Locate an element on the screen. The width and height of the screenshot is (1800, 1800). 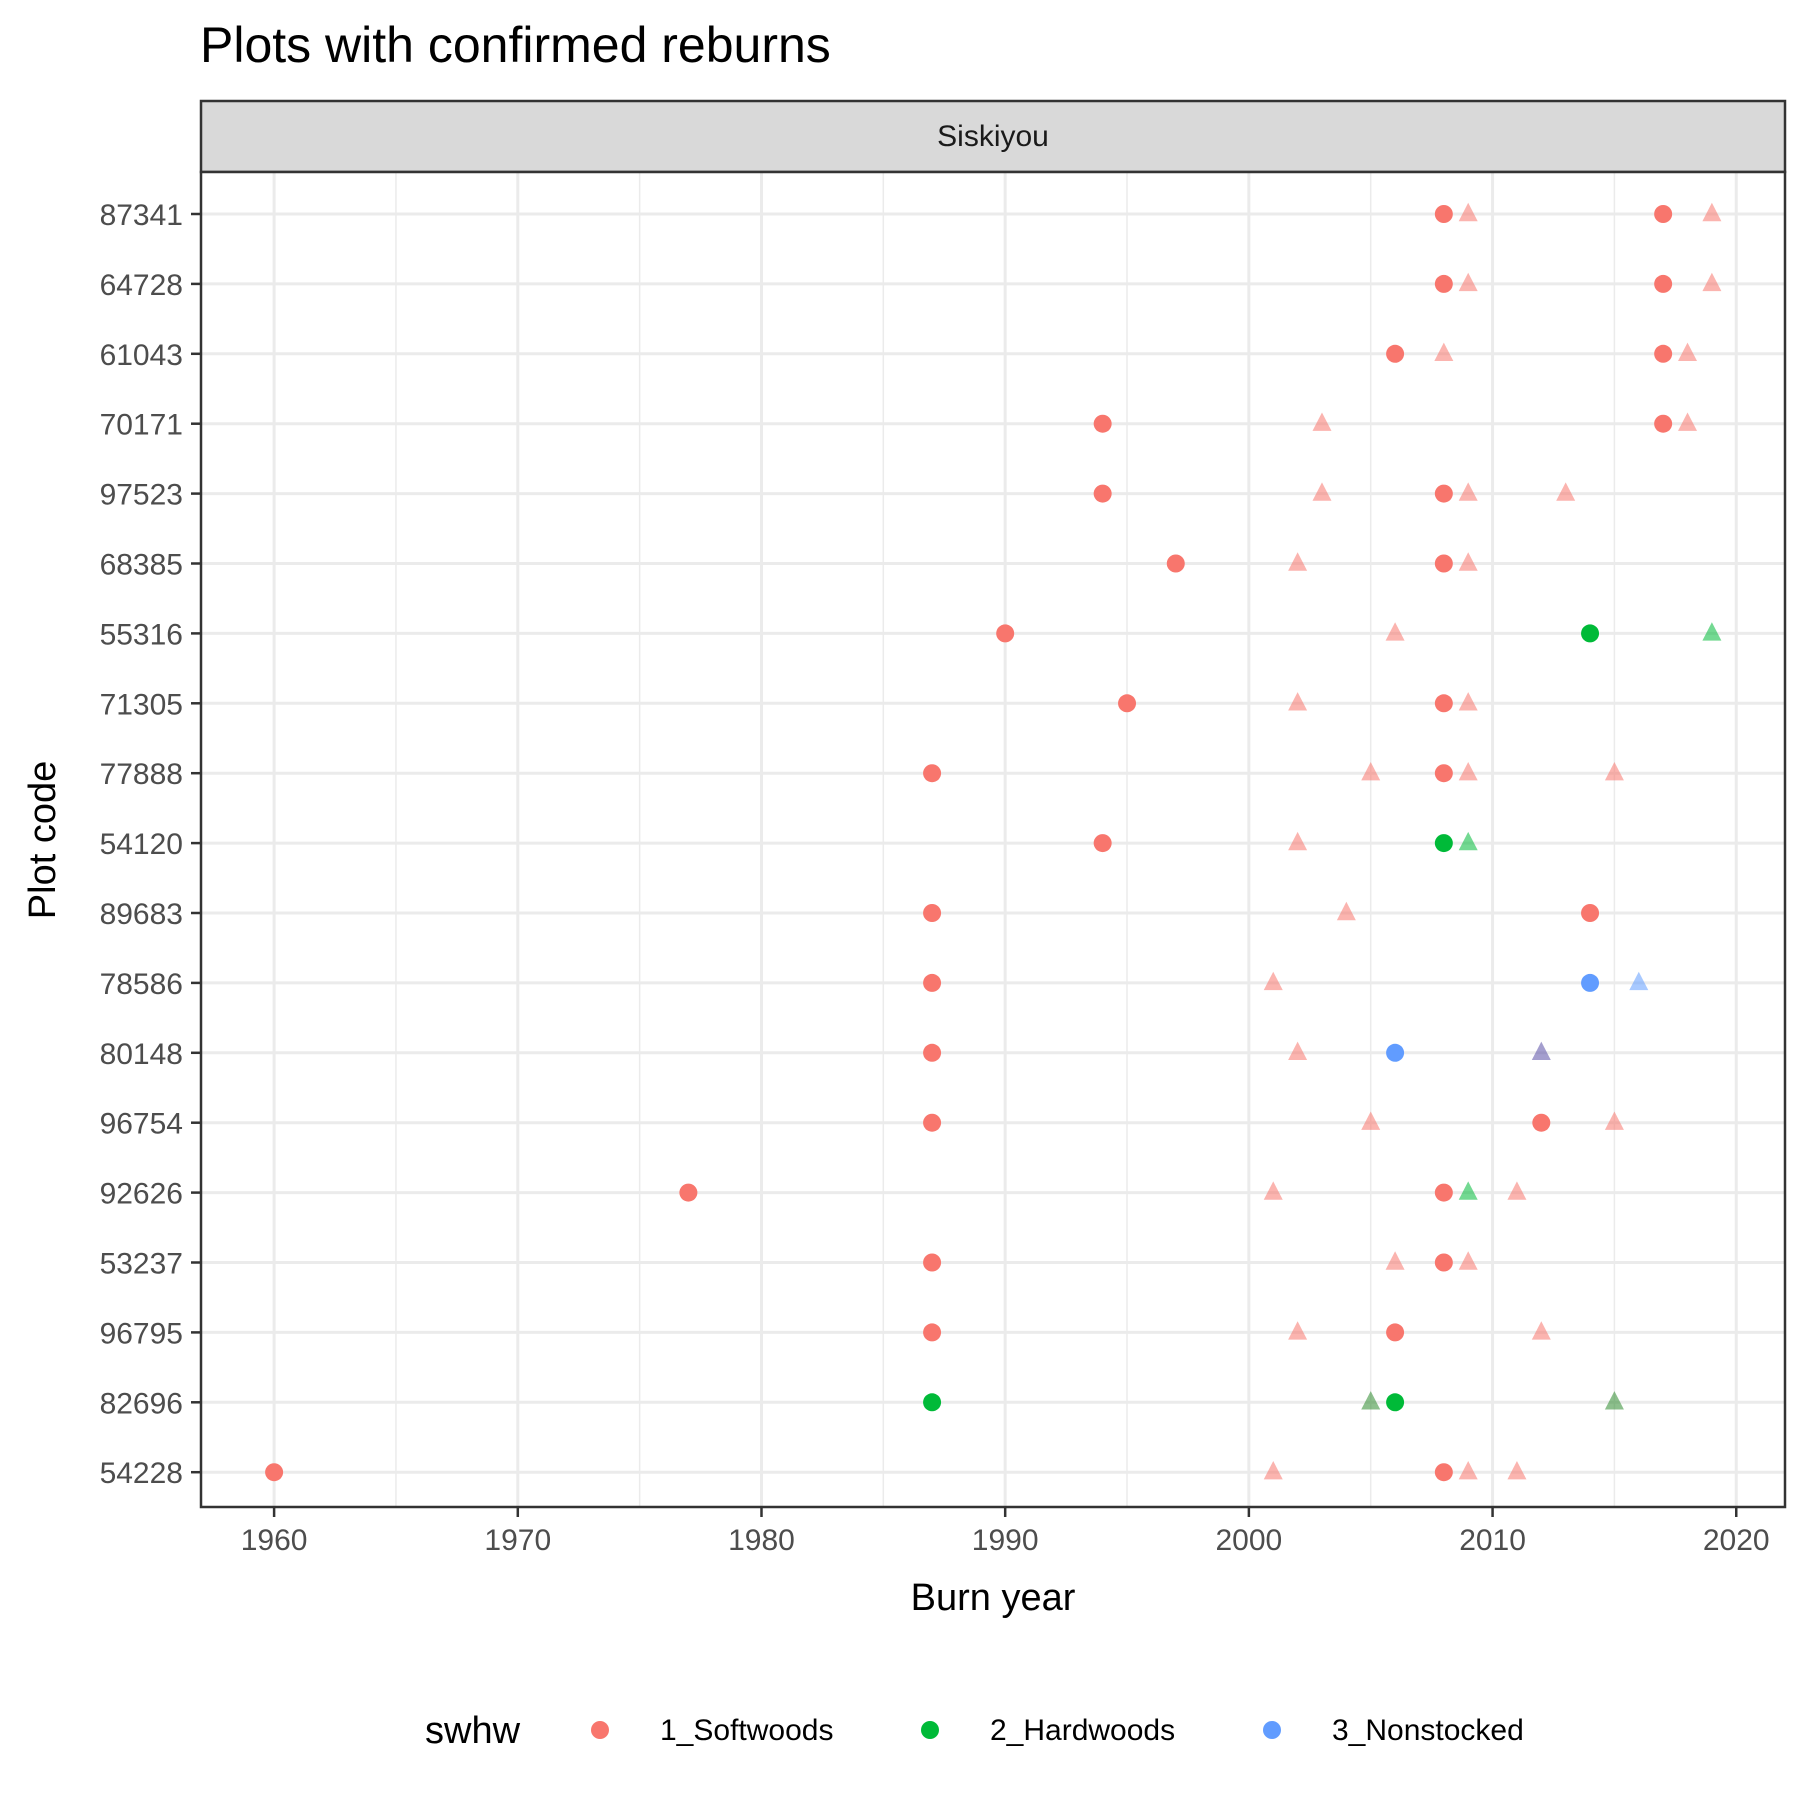
legend-label: 3_Nonstocked is located at coordinates (1428, 1730).